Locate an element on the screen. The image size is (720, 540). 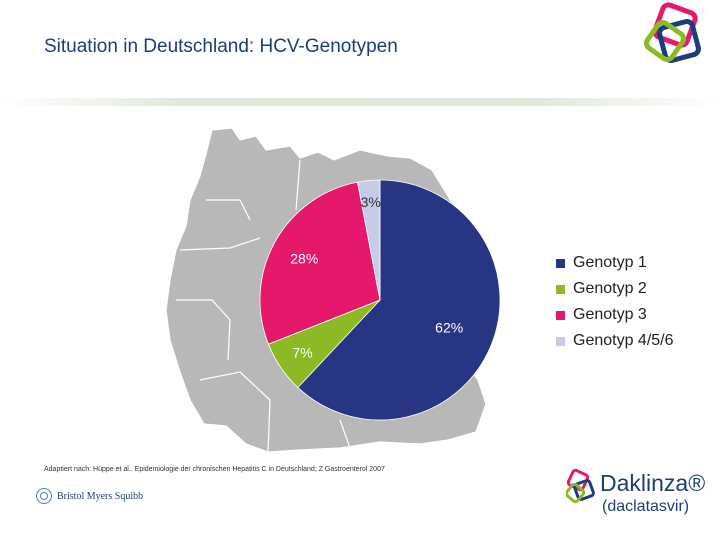
bms-logo: Bristol Myers Squibb is located at coordinates (89, 496).